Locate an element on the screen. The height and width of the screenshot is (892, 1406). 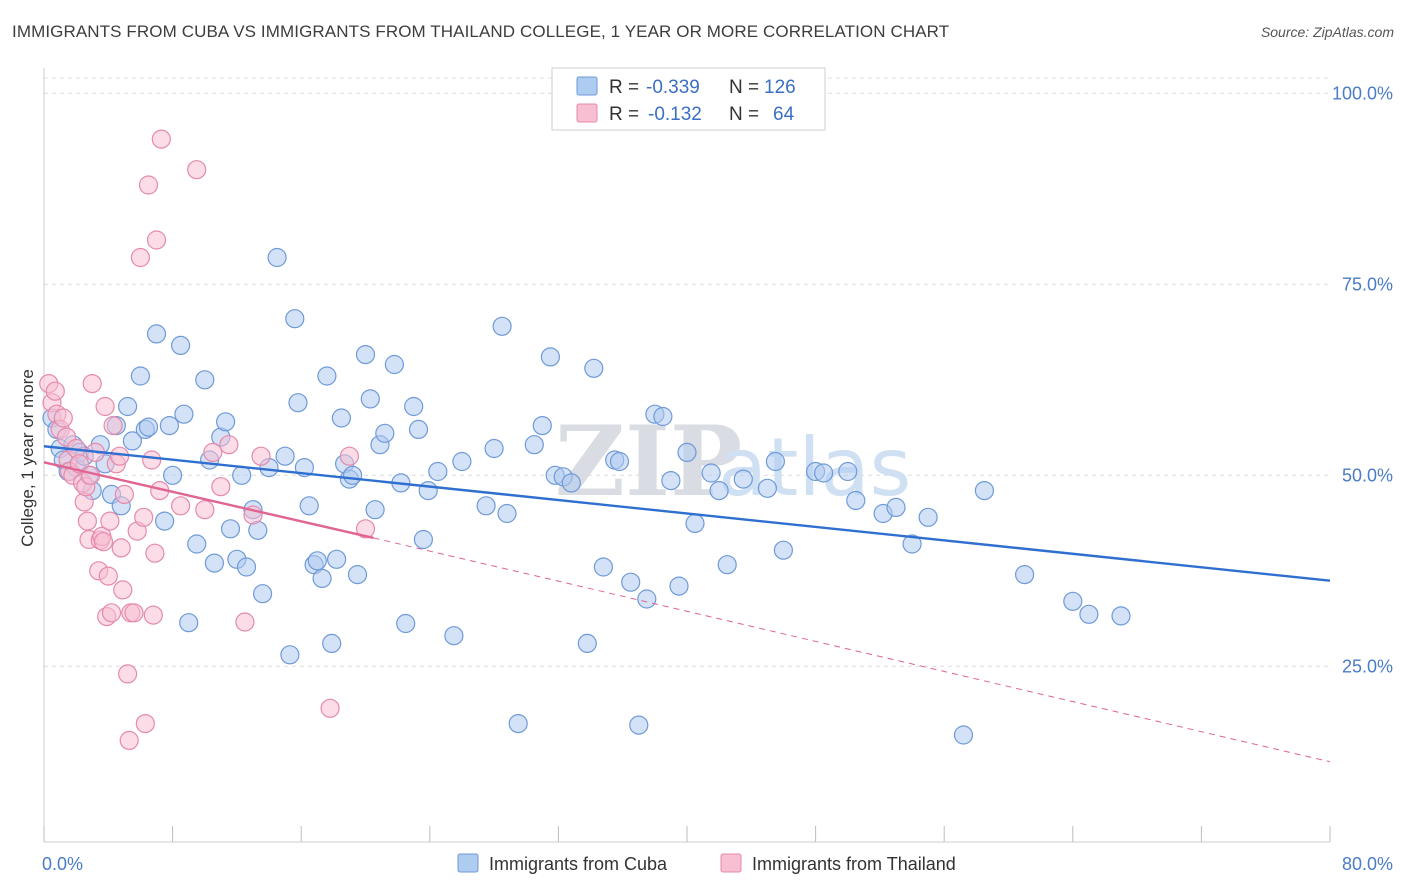
x-tick-label: 80.0% is located at coordinates (1367, 864).